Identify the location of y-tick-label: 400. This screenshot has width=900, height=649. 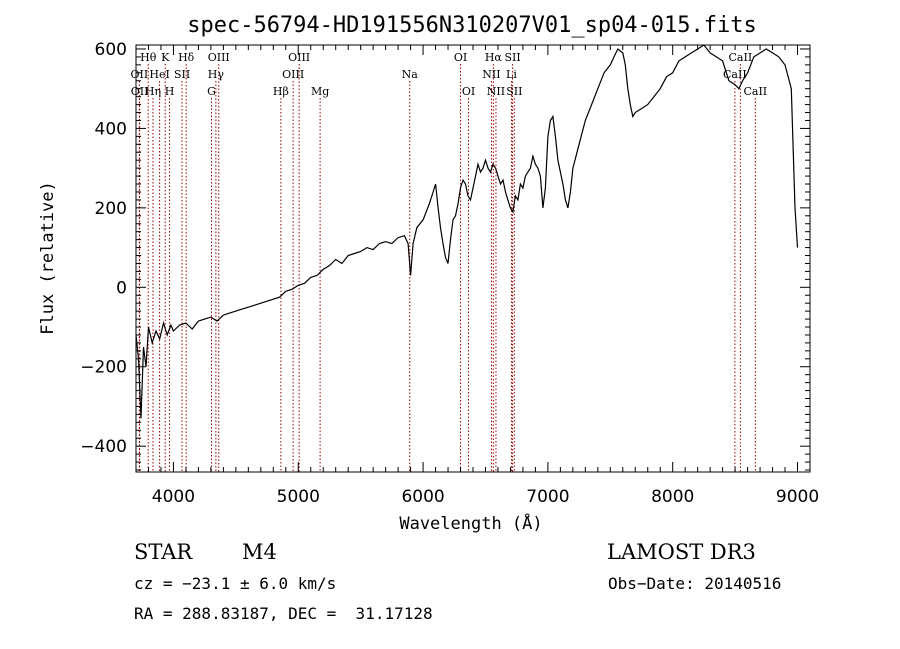
(111, 129).